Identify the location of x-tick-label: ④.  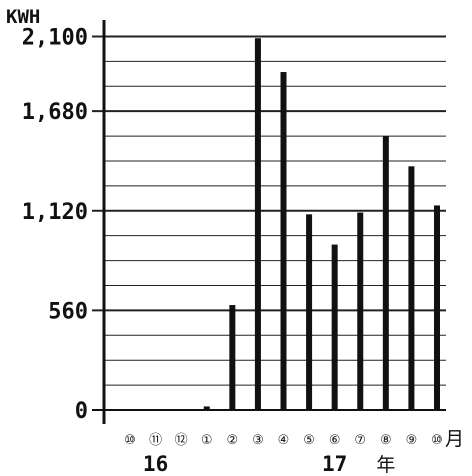
(284, 440).